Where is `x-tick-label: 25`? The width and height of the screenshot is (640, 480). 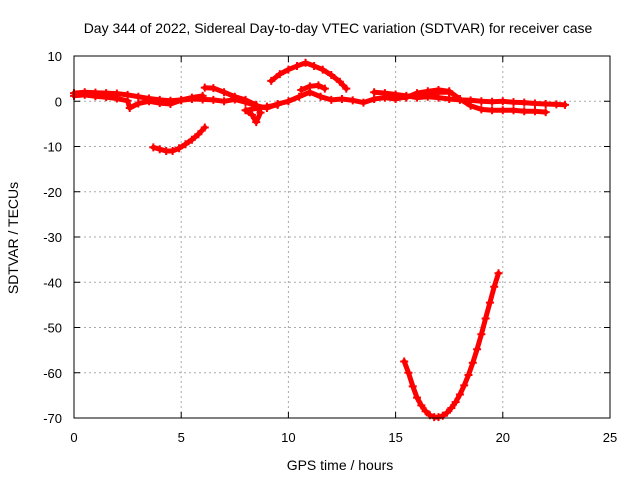
x-tick-label: 25 is located at coordinates (610, 437).